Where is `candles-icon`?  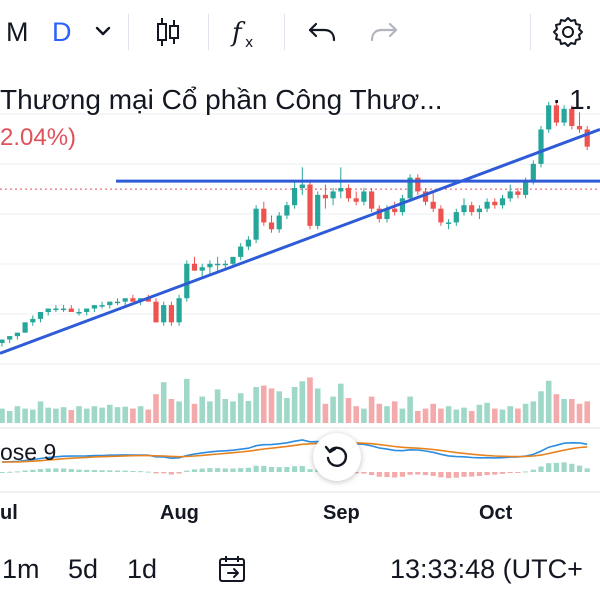
candles-icon is located at coordinates (168, 32).